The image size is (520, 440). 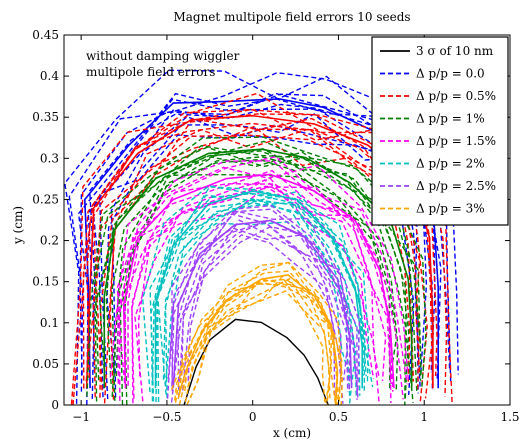 What do you see at coordinates (450, 74) in the screenshot?
I see `legend-label: Δ p/p = 0.0` at bounding box center [450, 74].